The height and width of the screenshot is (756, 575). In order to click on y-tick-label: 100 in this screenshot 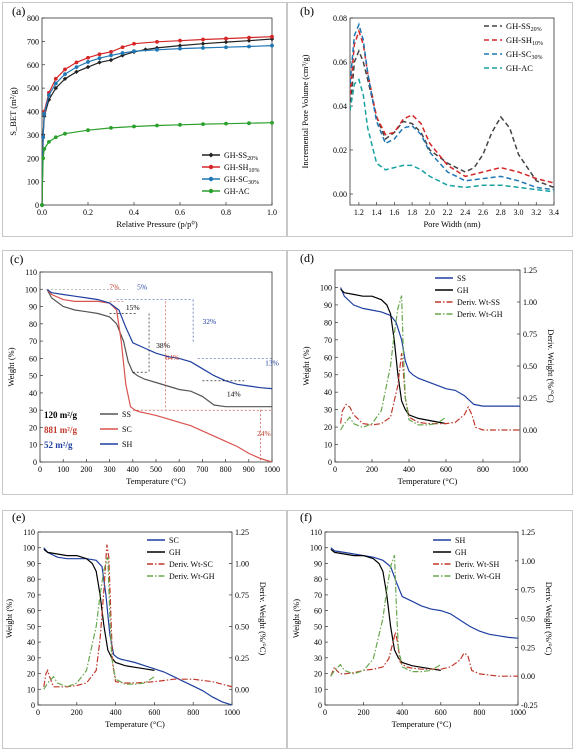, I will do `click(326, 287)`.